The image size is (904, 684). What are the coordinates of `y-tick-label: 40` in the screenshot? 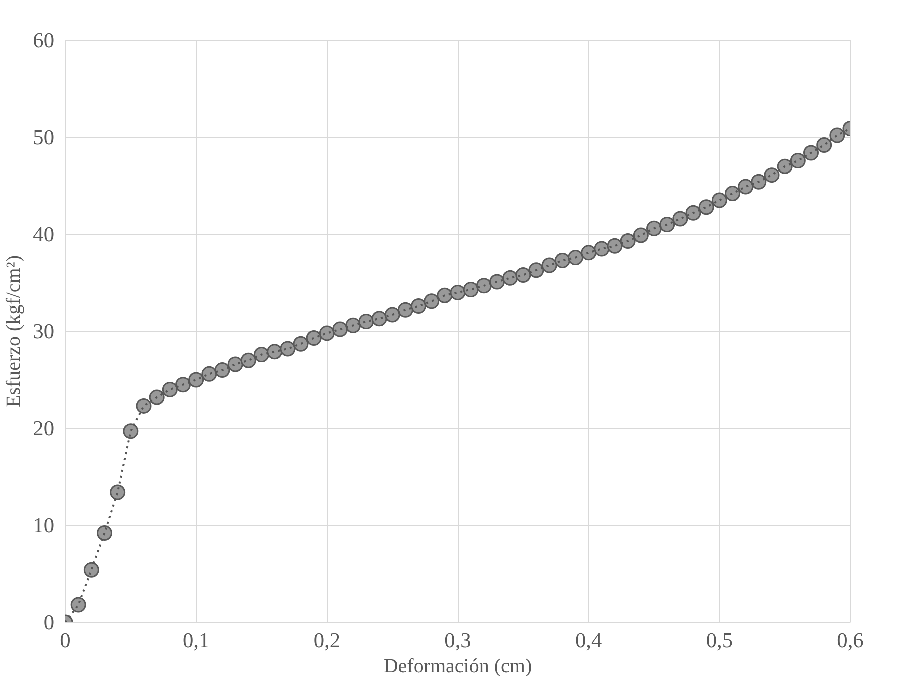 It's located at (43, 234).